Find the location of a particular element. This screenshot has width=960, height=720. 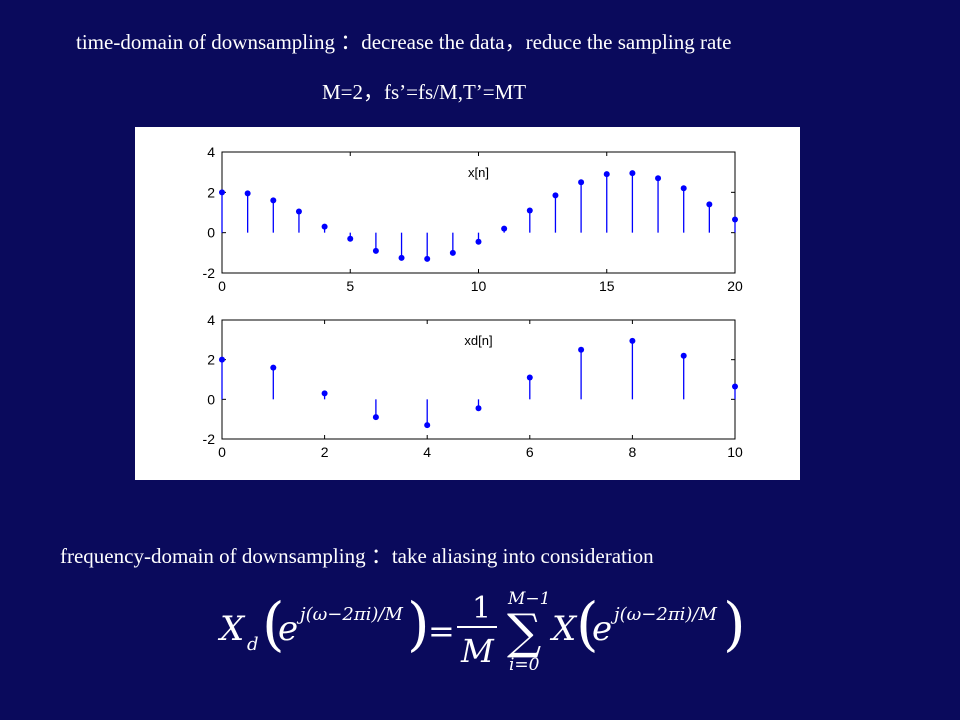

formula-rhs-e: e is located at coordinates (602, 629).